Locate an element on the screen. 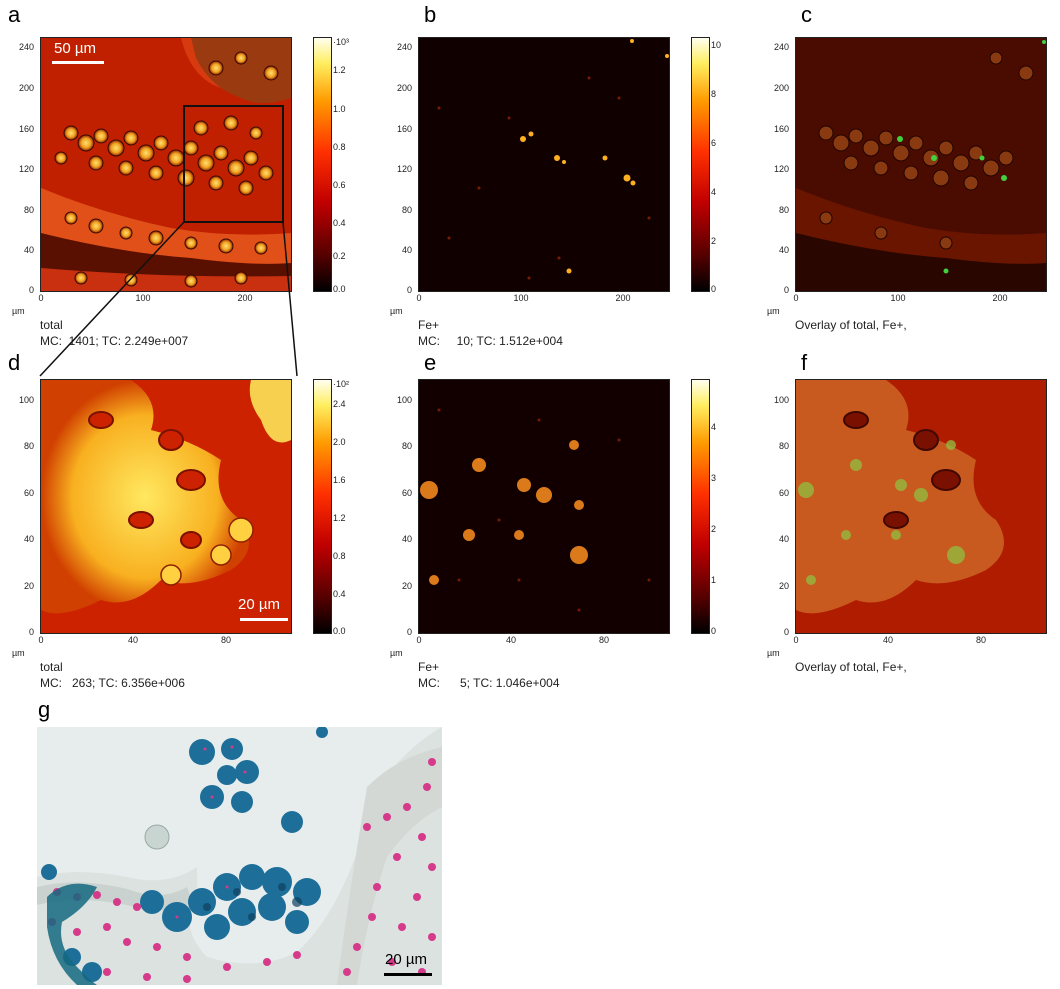 This screenshot has width=1060, height=989. zoom-region-box is located at coordinates (233, 164).